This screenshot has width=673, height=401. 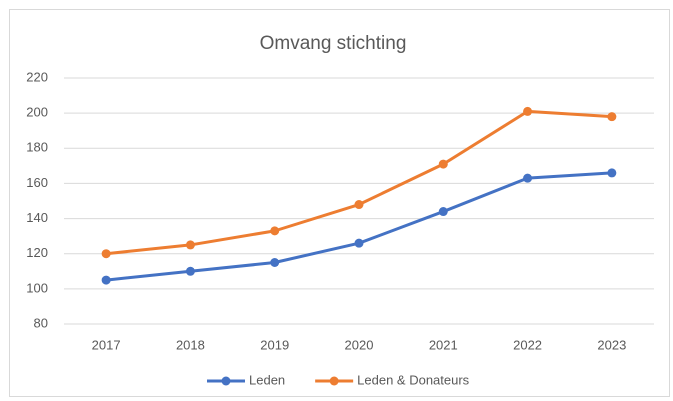 What do you see at coordinates (333, 43) in the screenshot?
I see `chart-title: Omvang stichting` at bounding box center [333, 43].